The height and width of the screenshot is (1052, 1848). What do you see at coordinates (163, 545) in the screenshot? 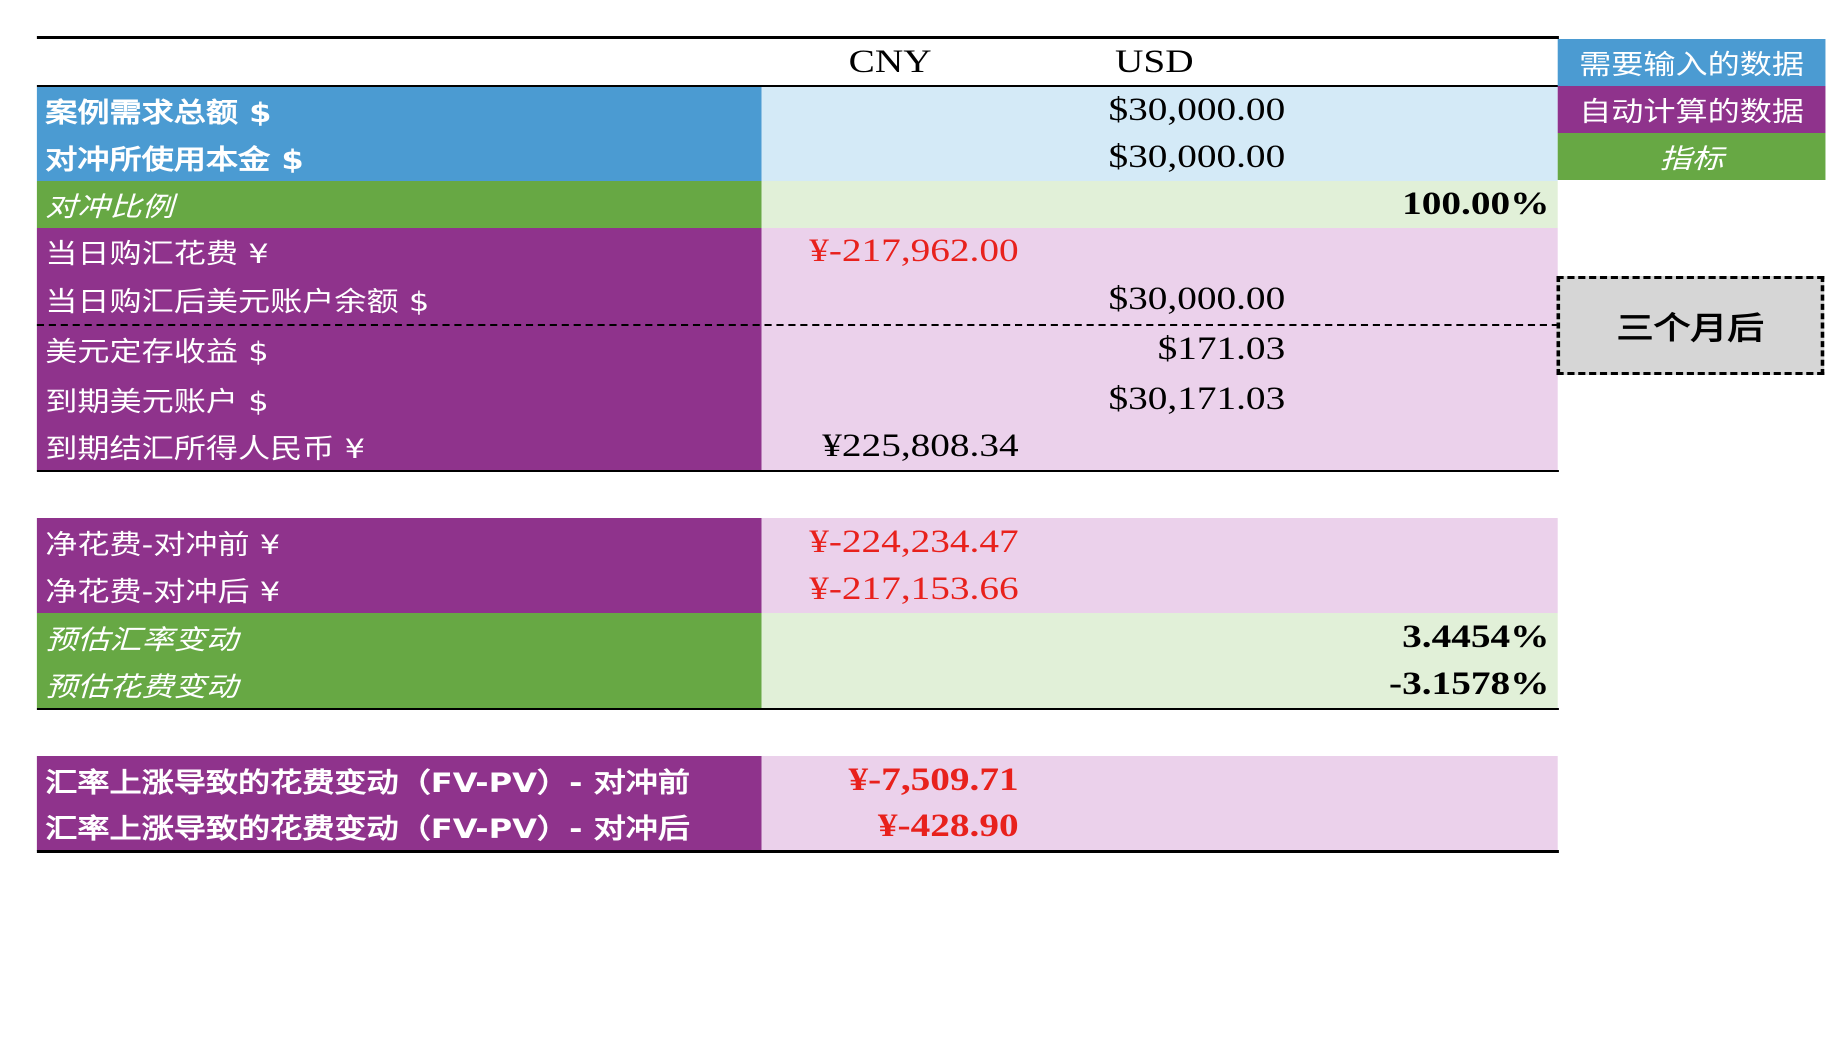
I see `net-before-label: 净花费-对冲前 ¥` at bounding box center [163, 545].